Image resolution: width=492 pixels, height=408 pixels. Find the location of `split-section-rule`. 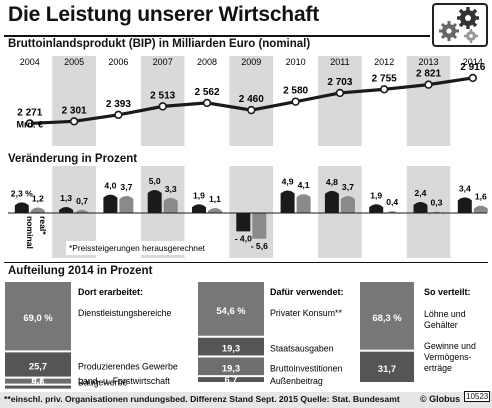

split-section-rule is located at coordinates (246, 262).